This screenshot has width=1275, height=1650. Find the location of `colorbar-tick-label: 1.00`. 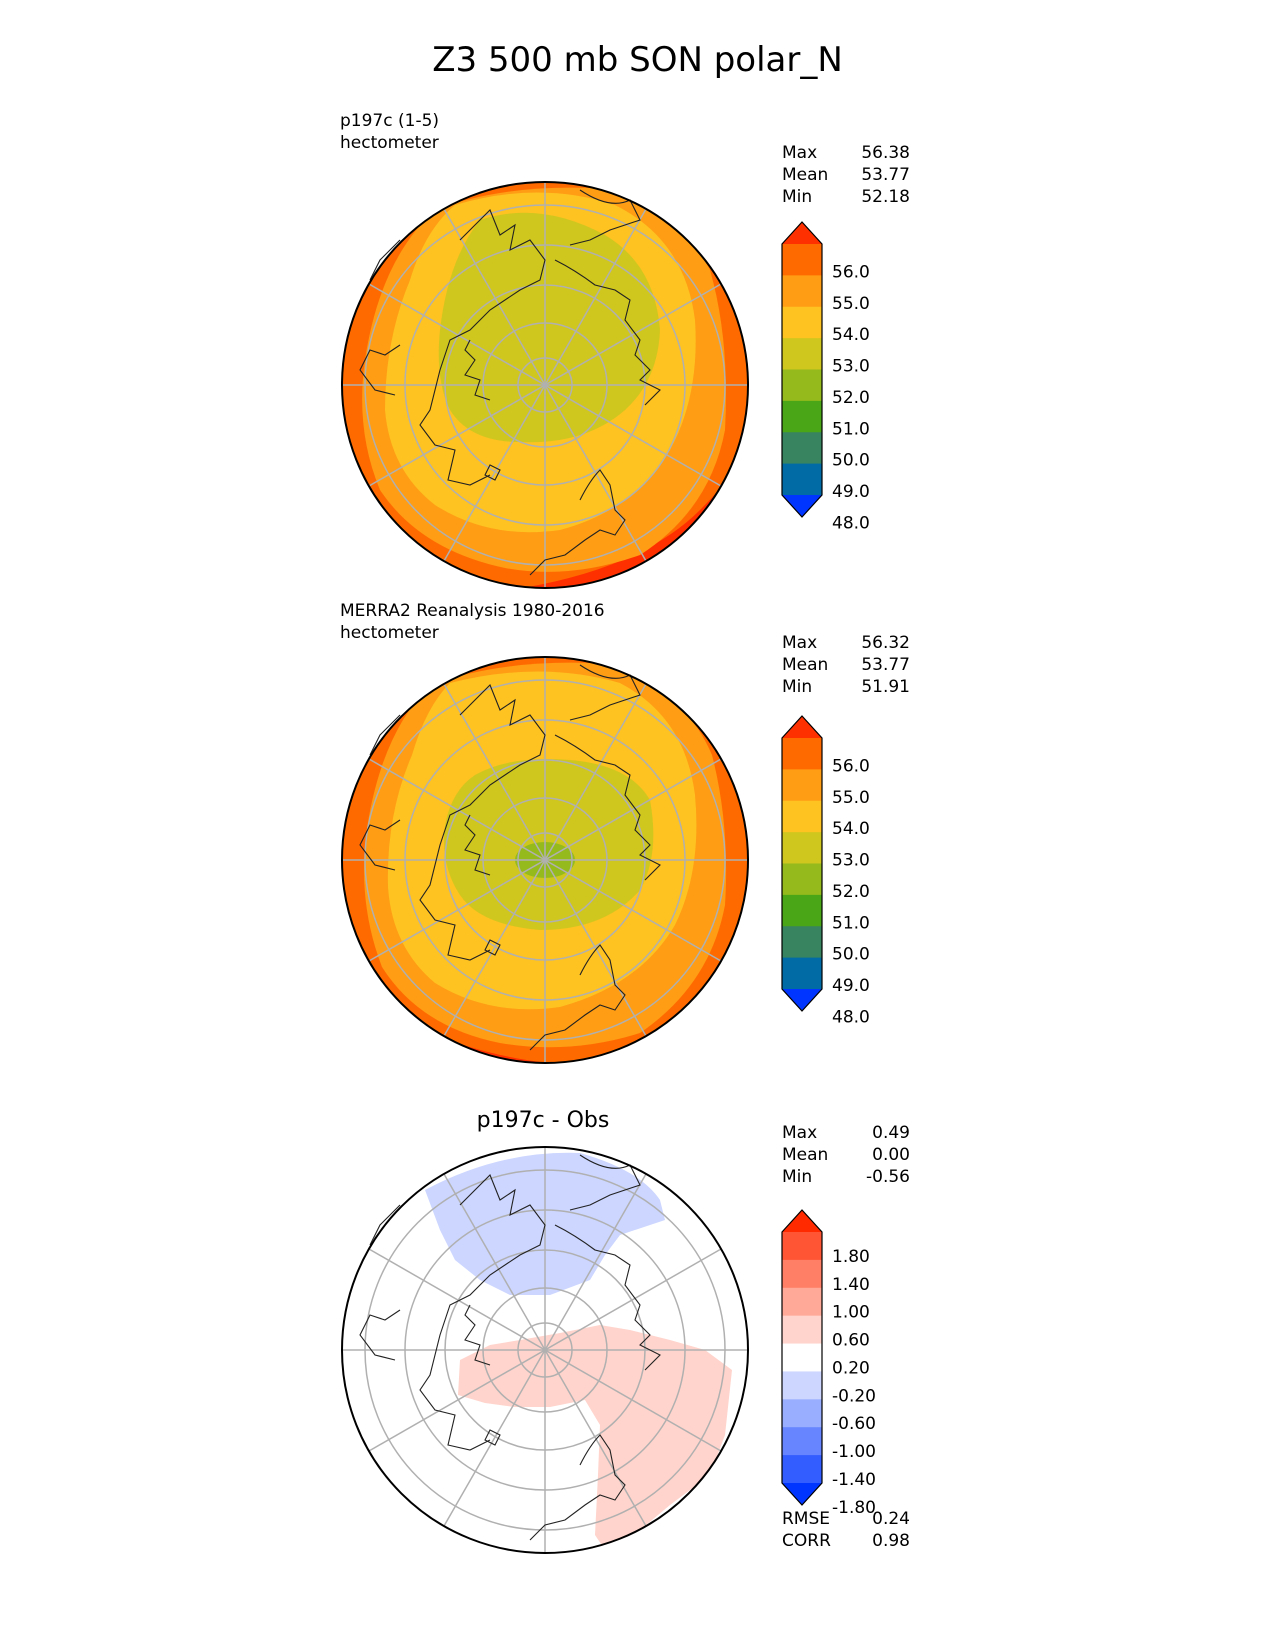

colorbar-tick-label: 1.00 is located at coordinates (851, 1313).